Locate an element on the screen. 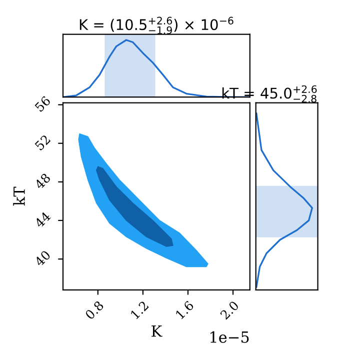 The image size is (350, 357). x-tick-label: 0.8 is located at coordinates (94, 310).